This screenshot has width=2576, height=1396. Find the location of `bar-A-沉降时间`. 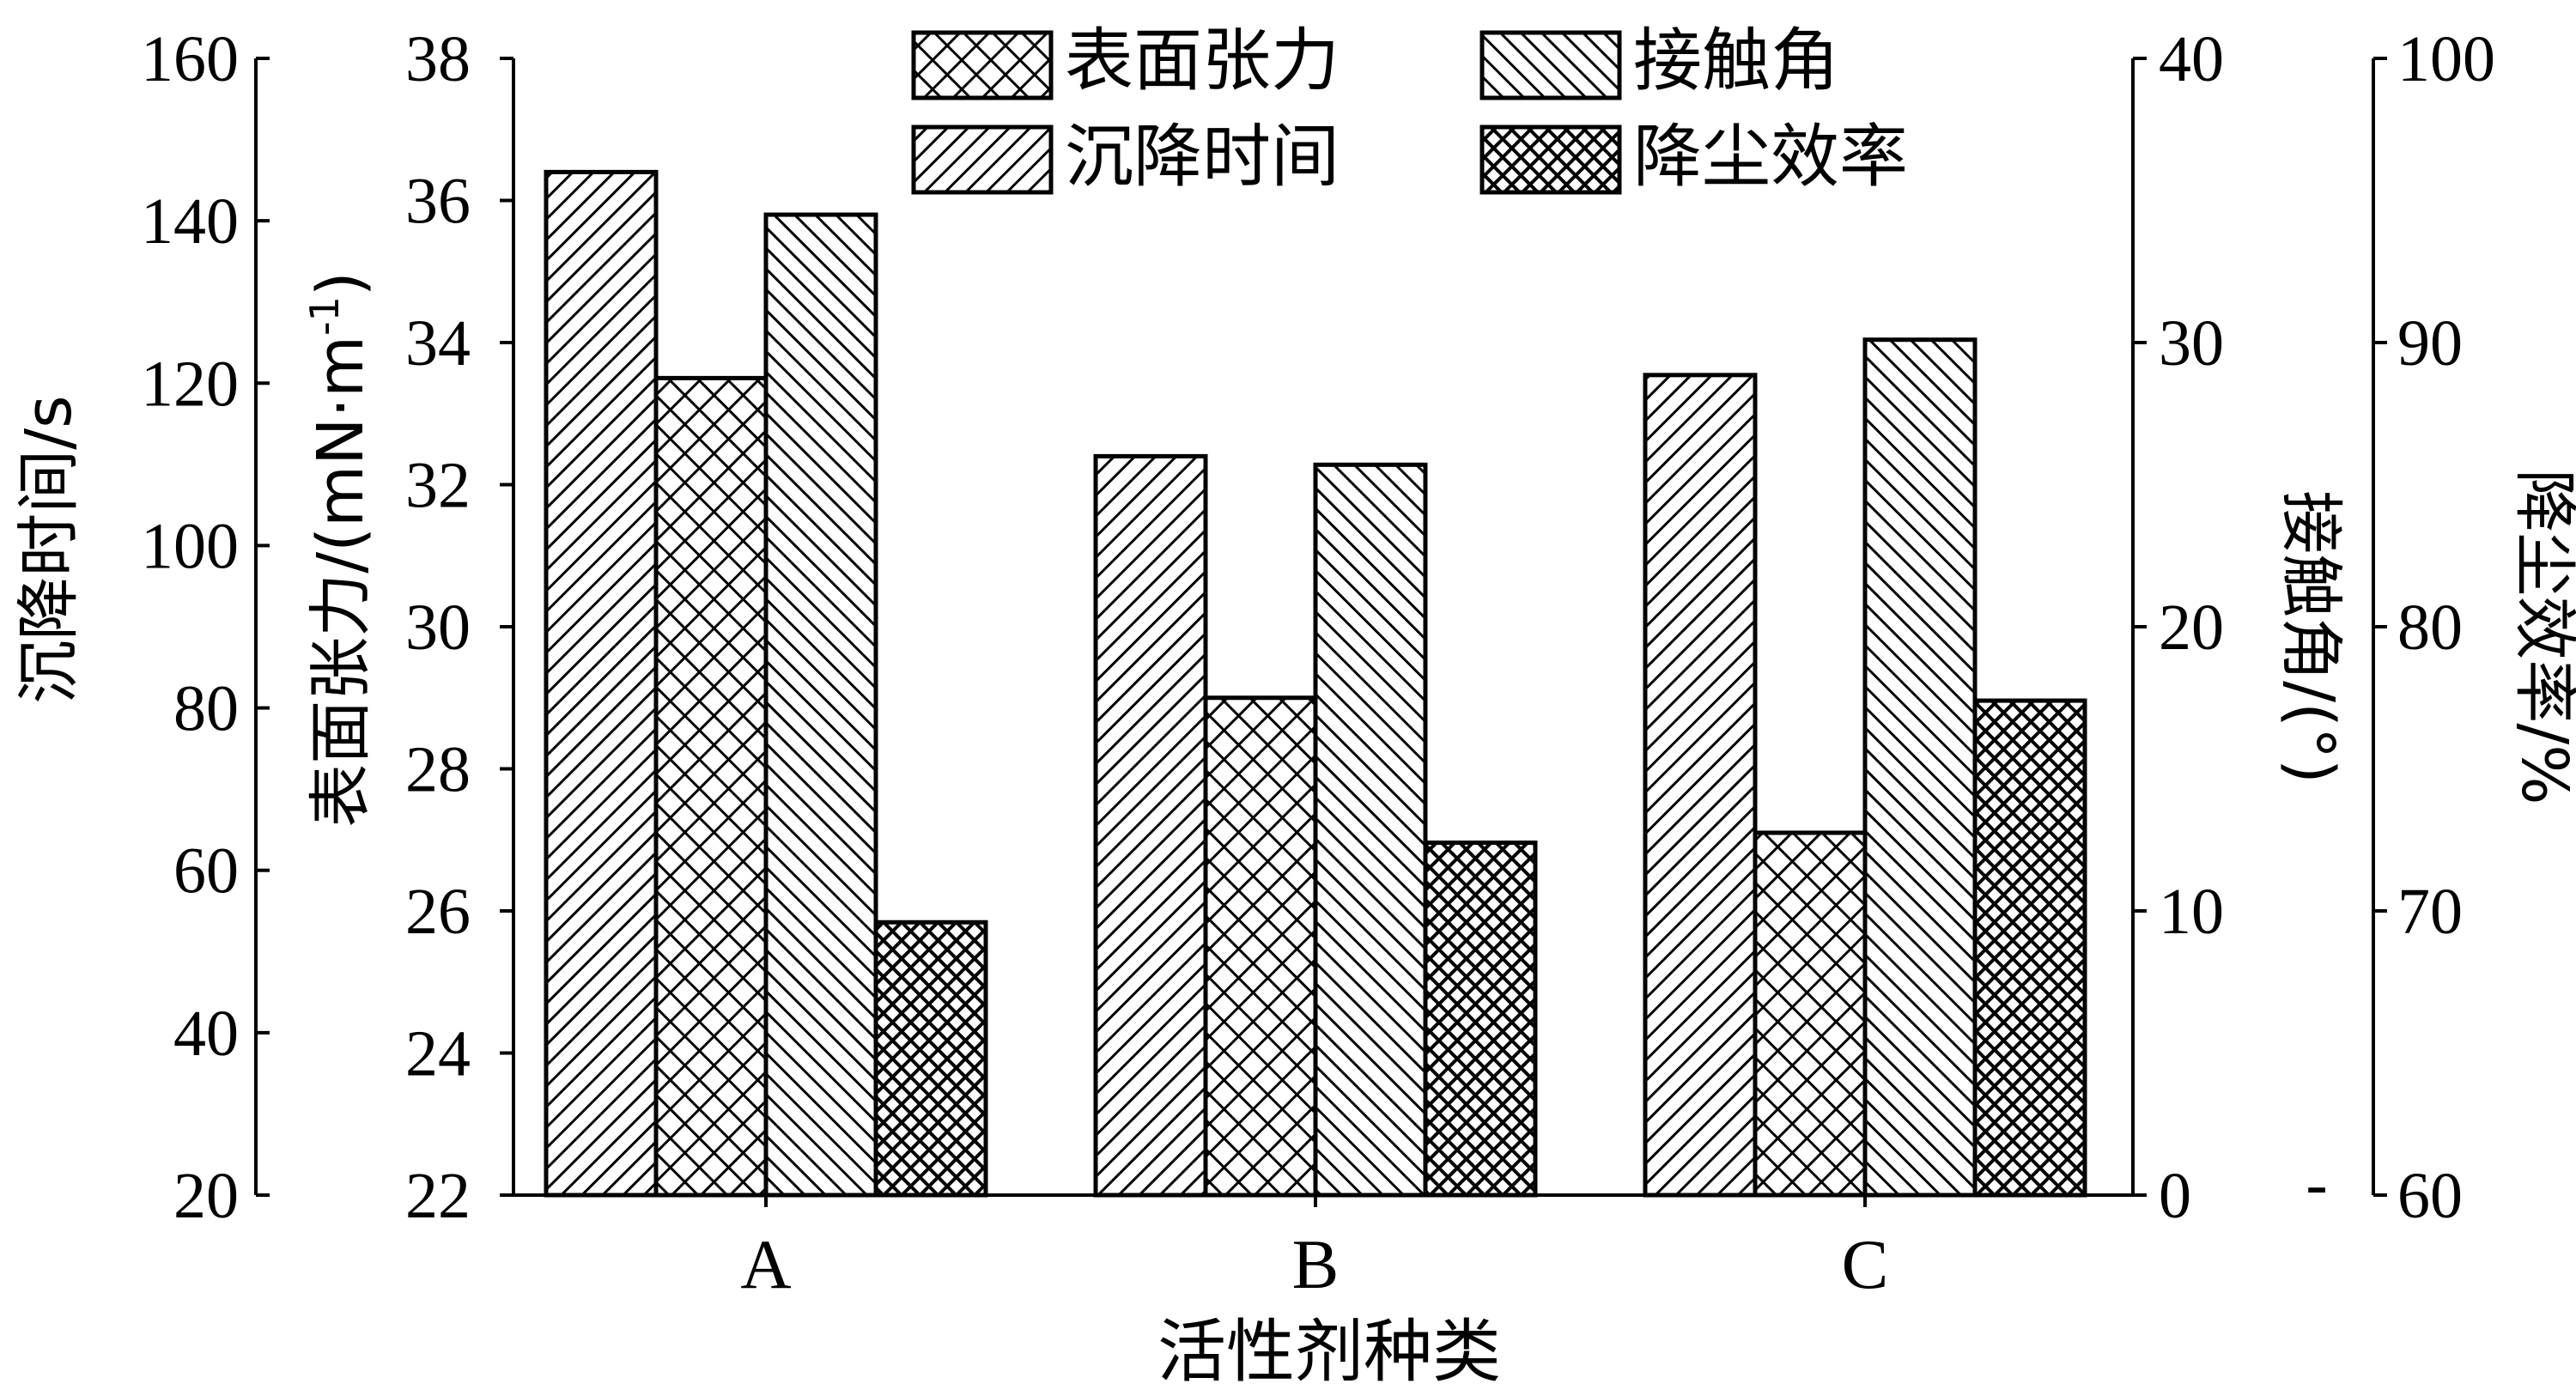

bar-A-沉降时间 is located at coordinates (601, 683).